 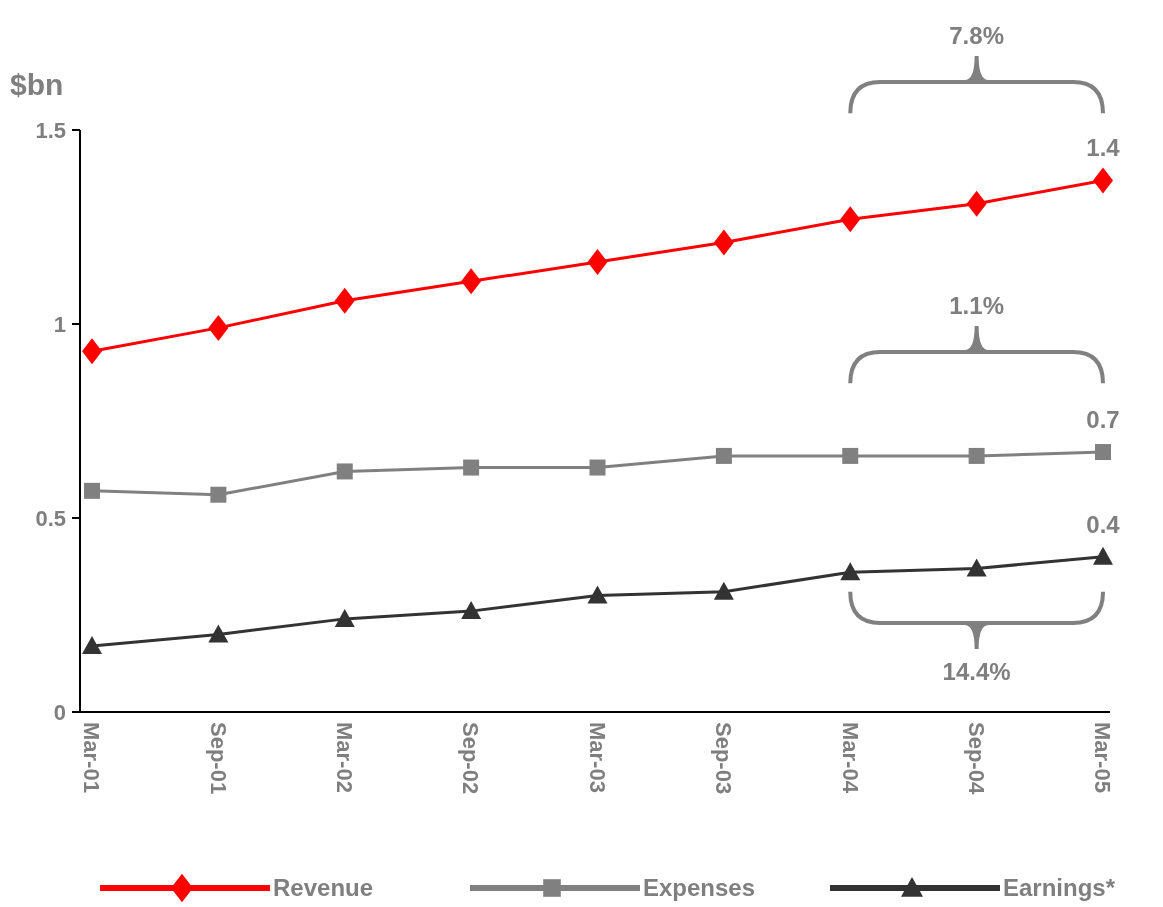 What do you see at coordinates (59, 324) in the screenshot?
I see `y-tick-label: 1` at bounding box center [59, 324].